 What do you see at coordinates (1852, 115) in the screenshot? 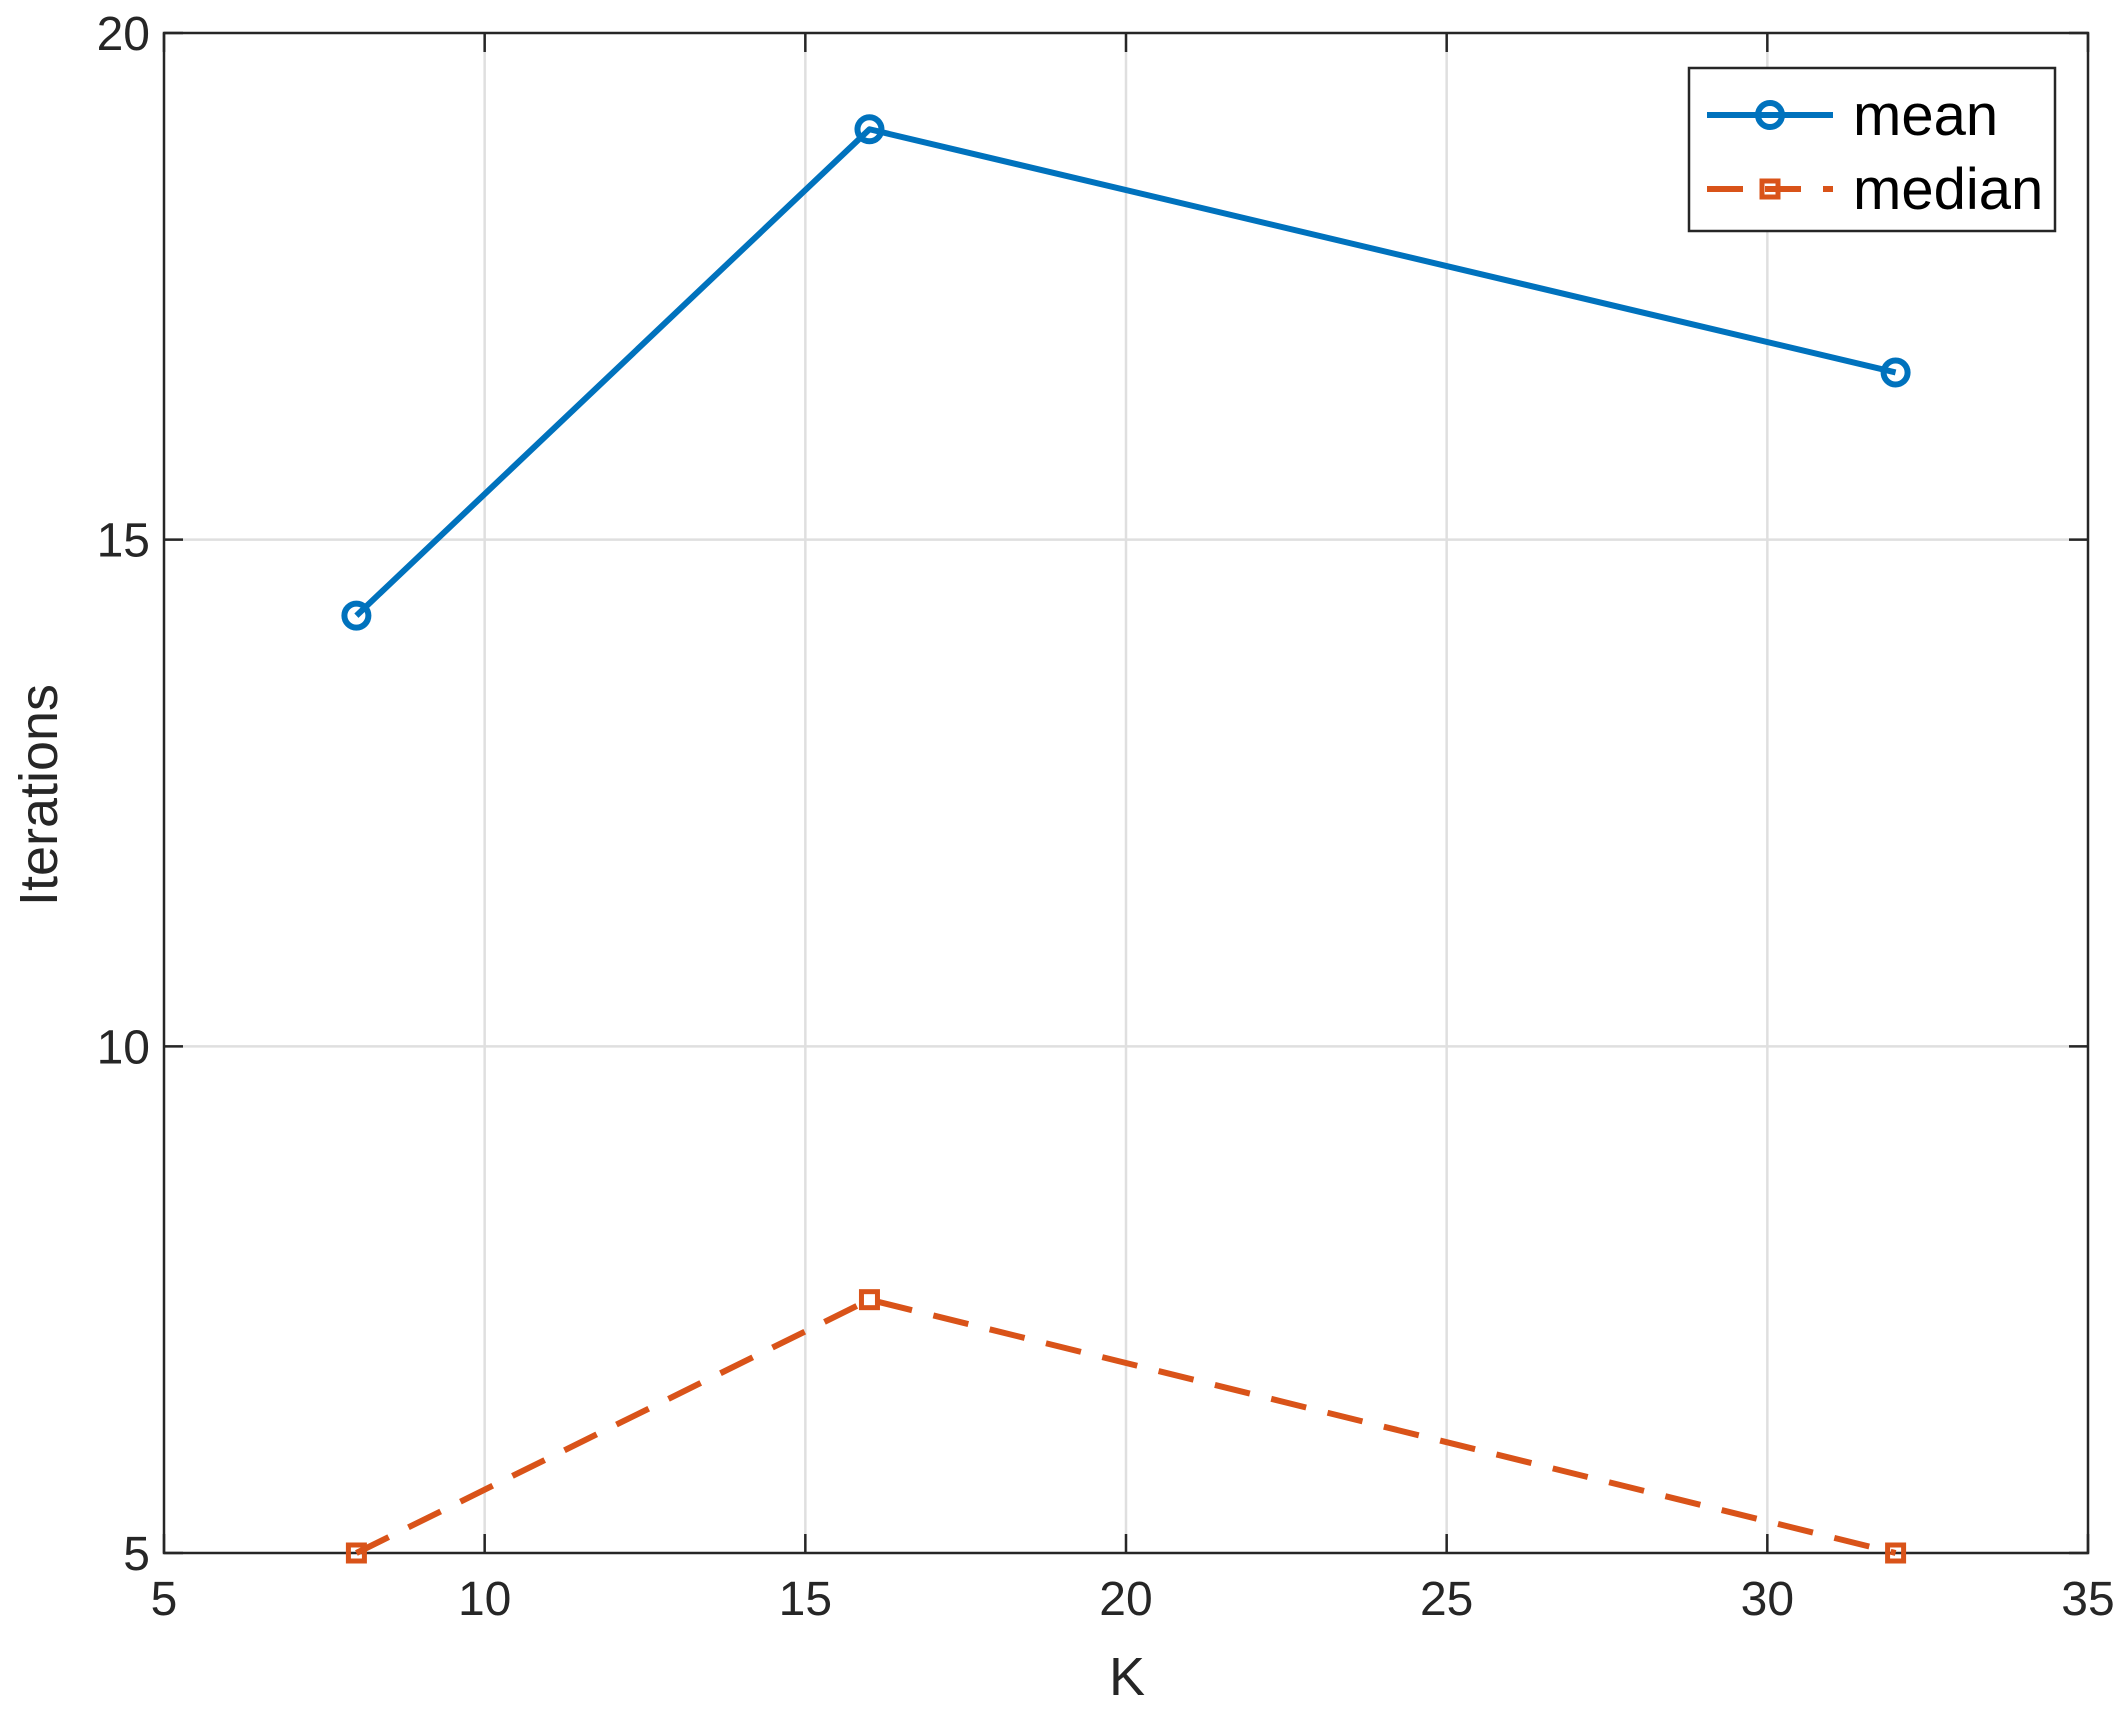
I see `legend-entry-mean: mean` at bounding box center [1852, 115].